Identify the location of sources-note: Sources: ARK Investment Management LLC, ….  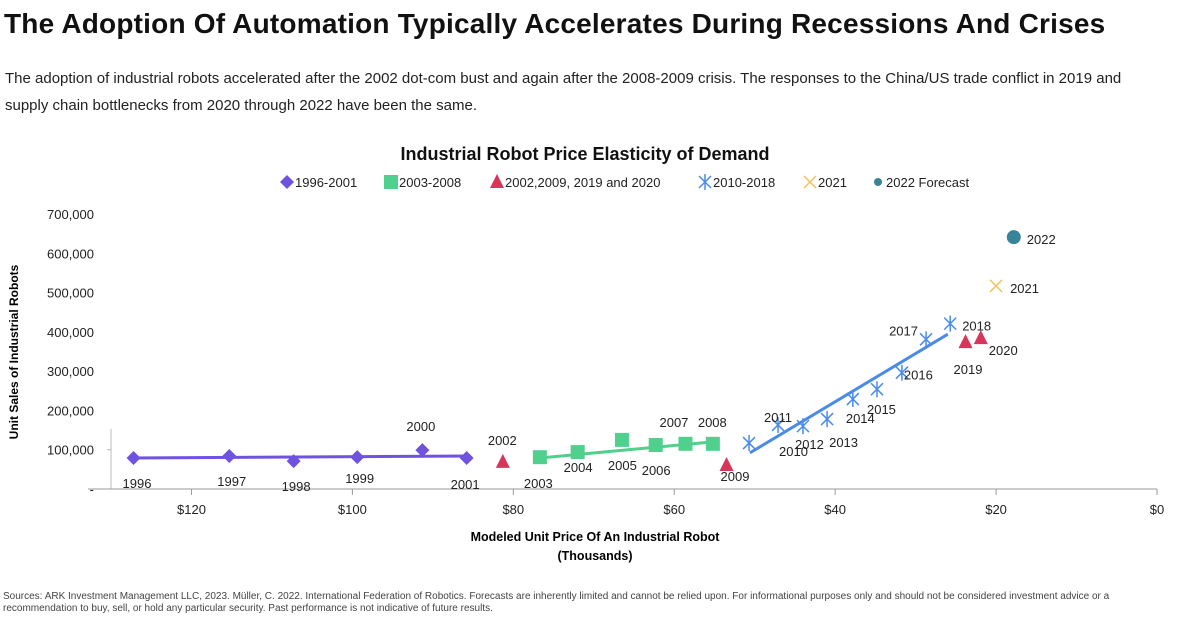
(556, 602).